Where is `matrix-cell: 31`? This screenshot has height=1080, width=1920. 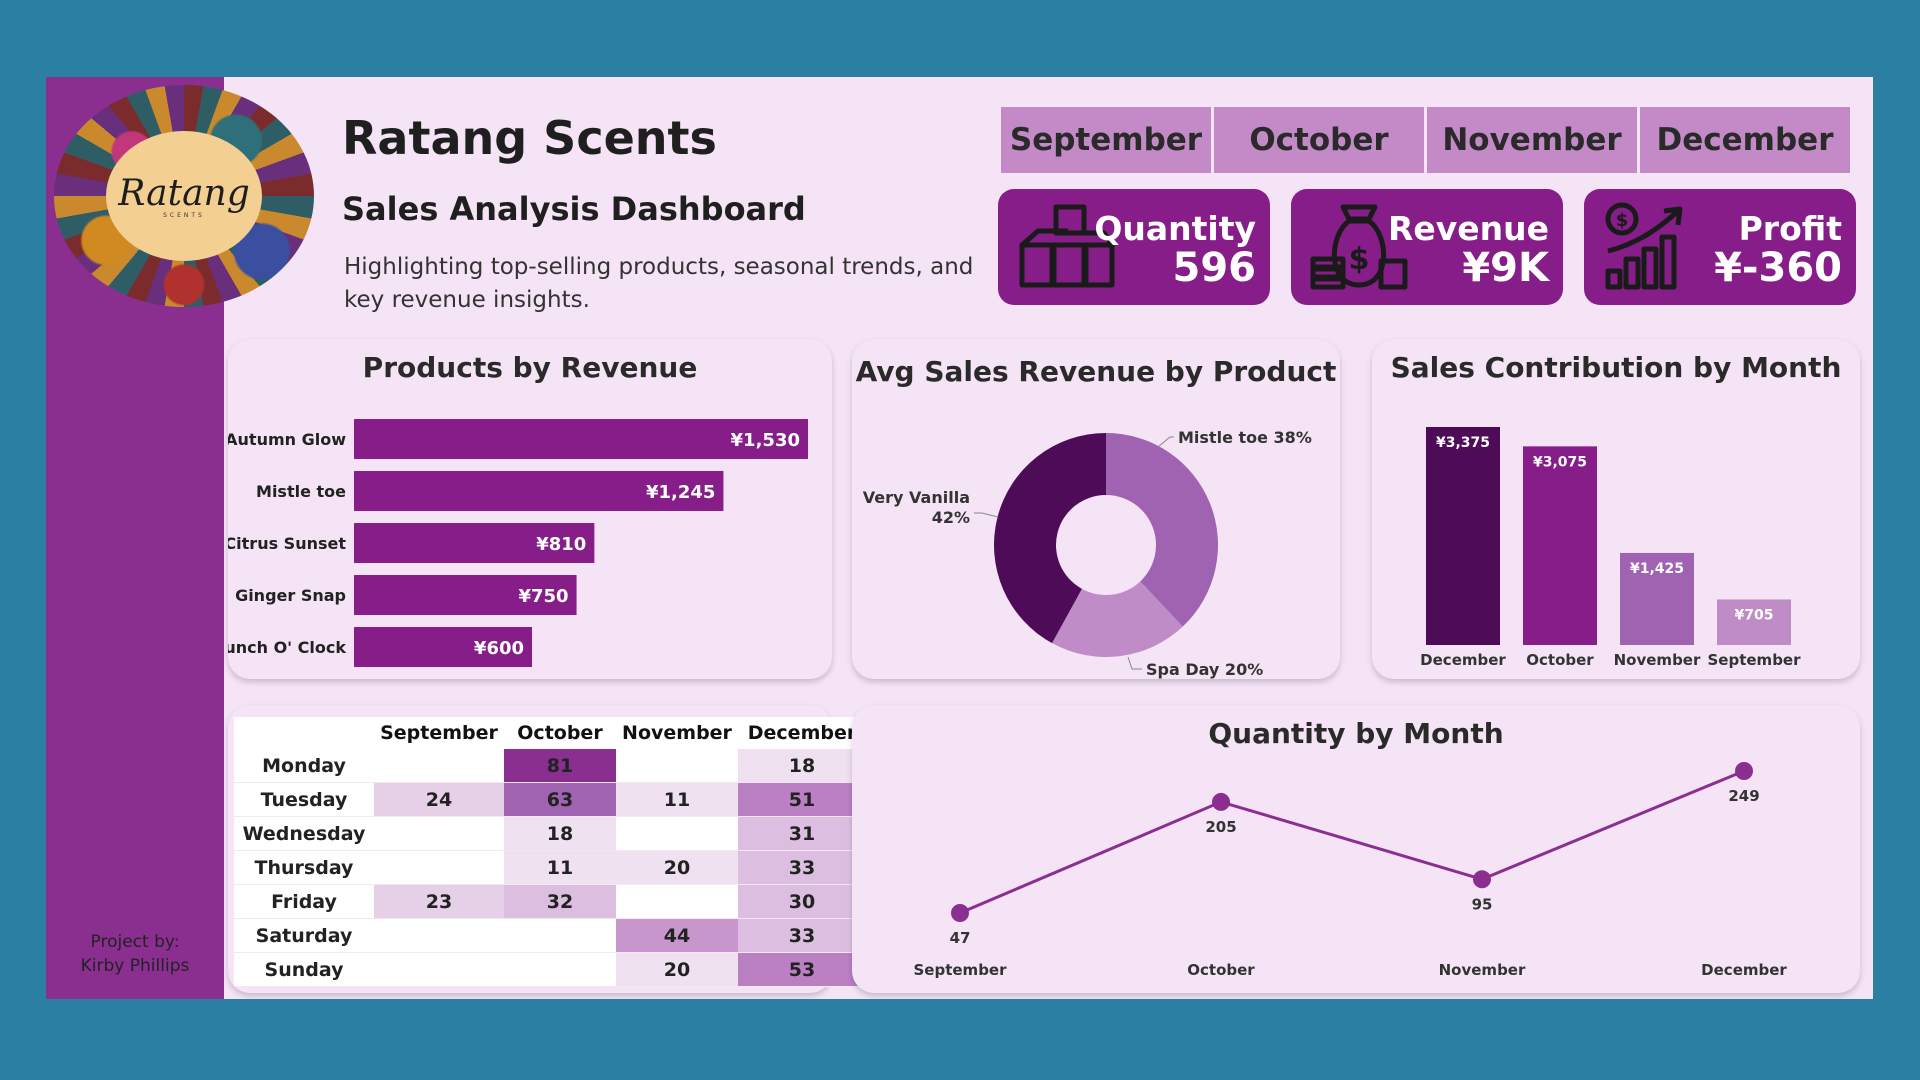 matrix-cell: 31 is located at coordinates (802, 833).